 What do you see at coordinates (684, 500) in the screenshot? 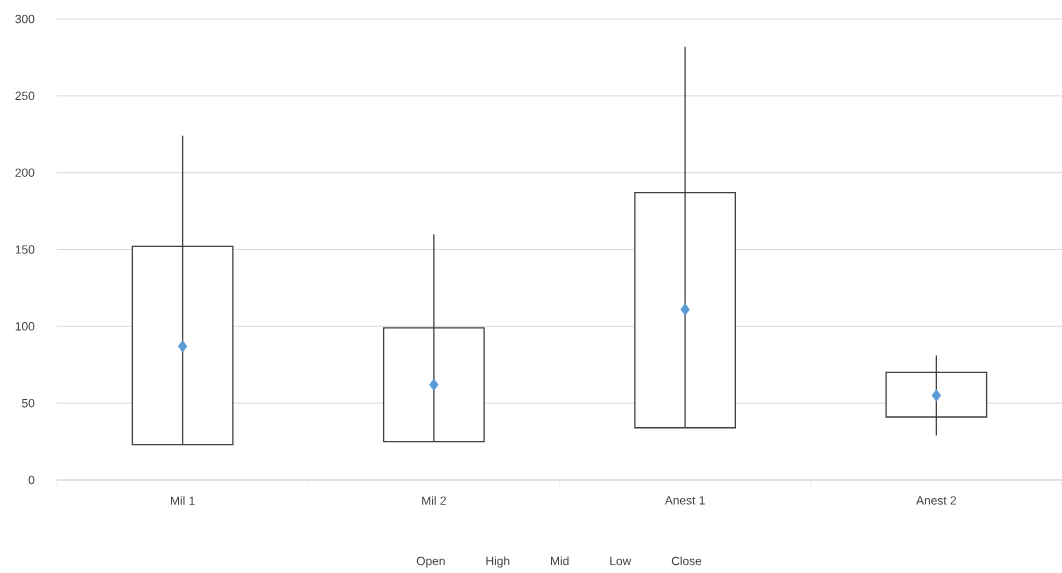
I see `x-tick-label: Anest 1` at bounding box center [684, 500].